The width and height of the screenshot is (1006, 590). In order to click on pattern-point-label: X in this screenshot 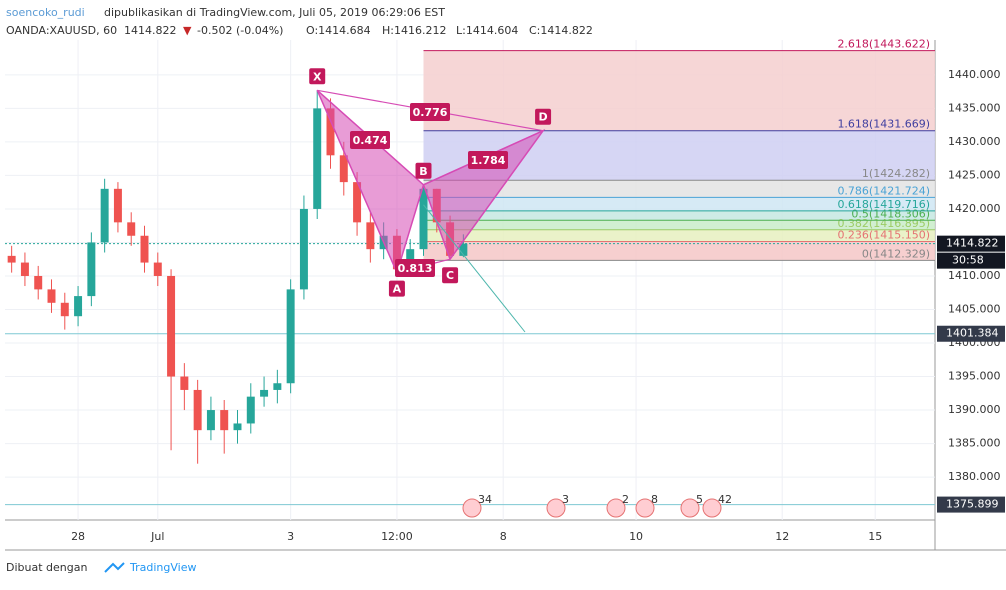, I will do `click(317, 76)`.